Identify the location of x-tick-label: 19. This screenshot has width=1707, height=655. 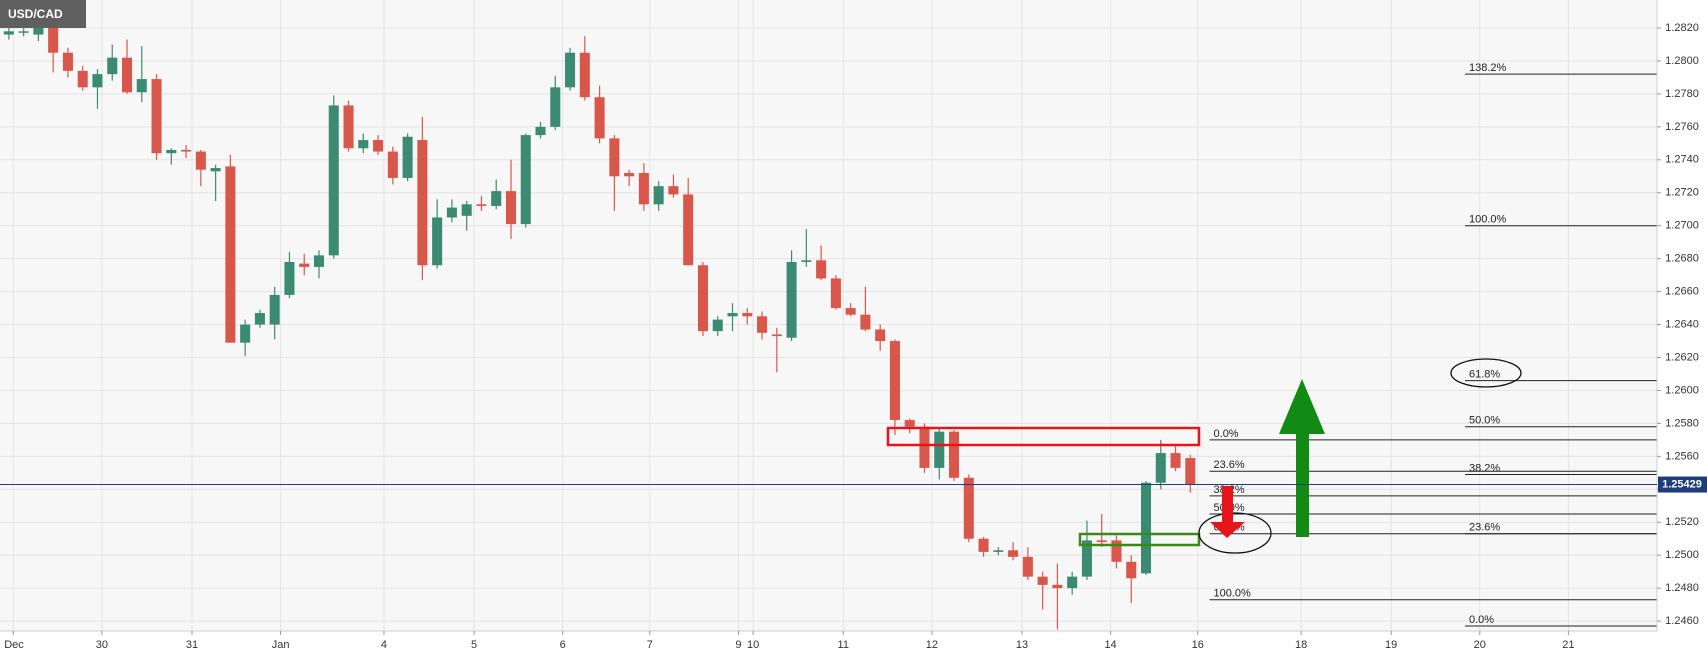
(1391, 645).